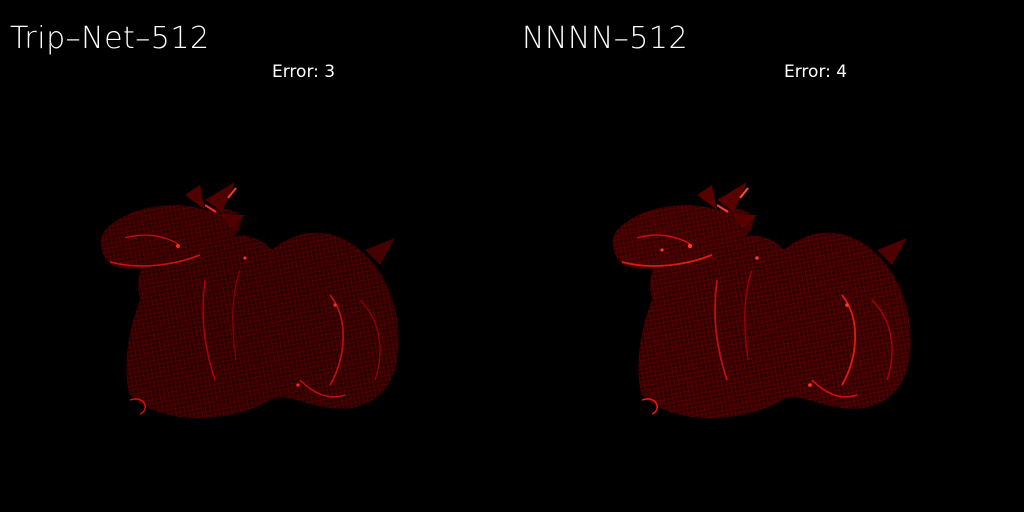 This screenshot has height=512, width=1024. What do you see at coordinates (330, 72) in the screenshot?
I see `error-value: 3` at bounding box center [330, 72].